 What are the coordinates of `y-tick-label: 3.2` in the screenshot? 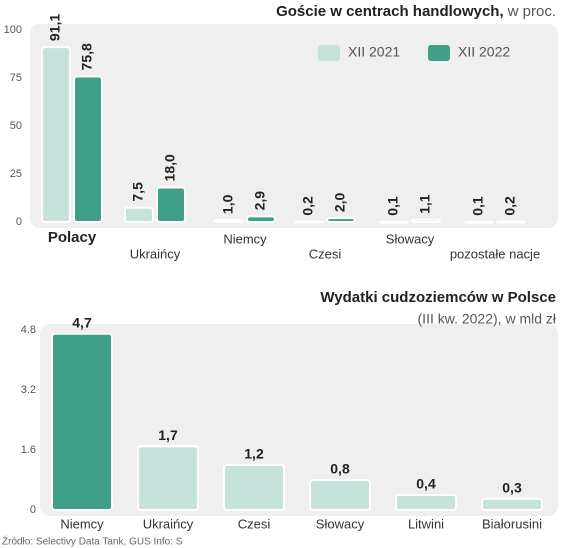 It's located at (28, 390).